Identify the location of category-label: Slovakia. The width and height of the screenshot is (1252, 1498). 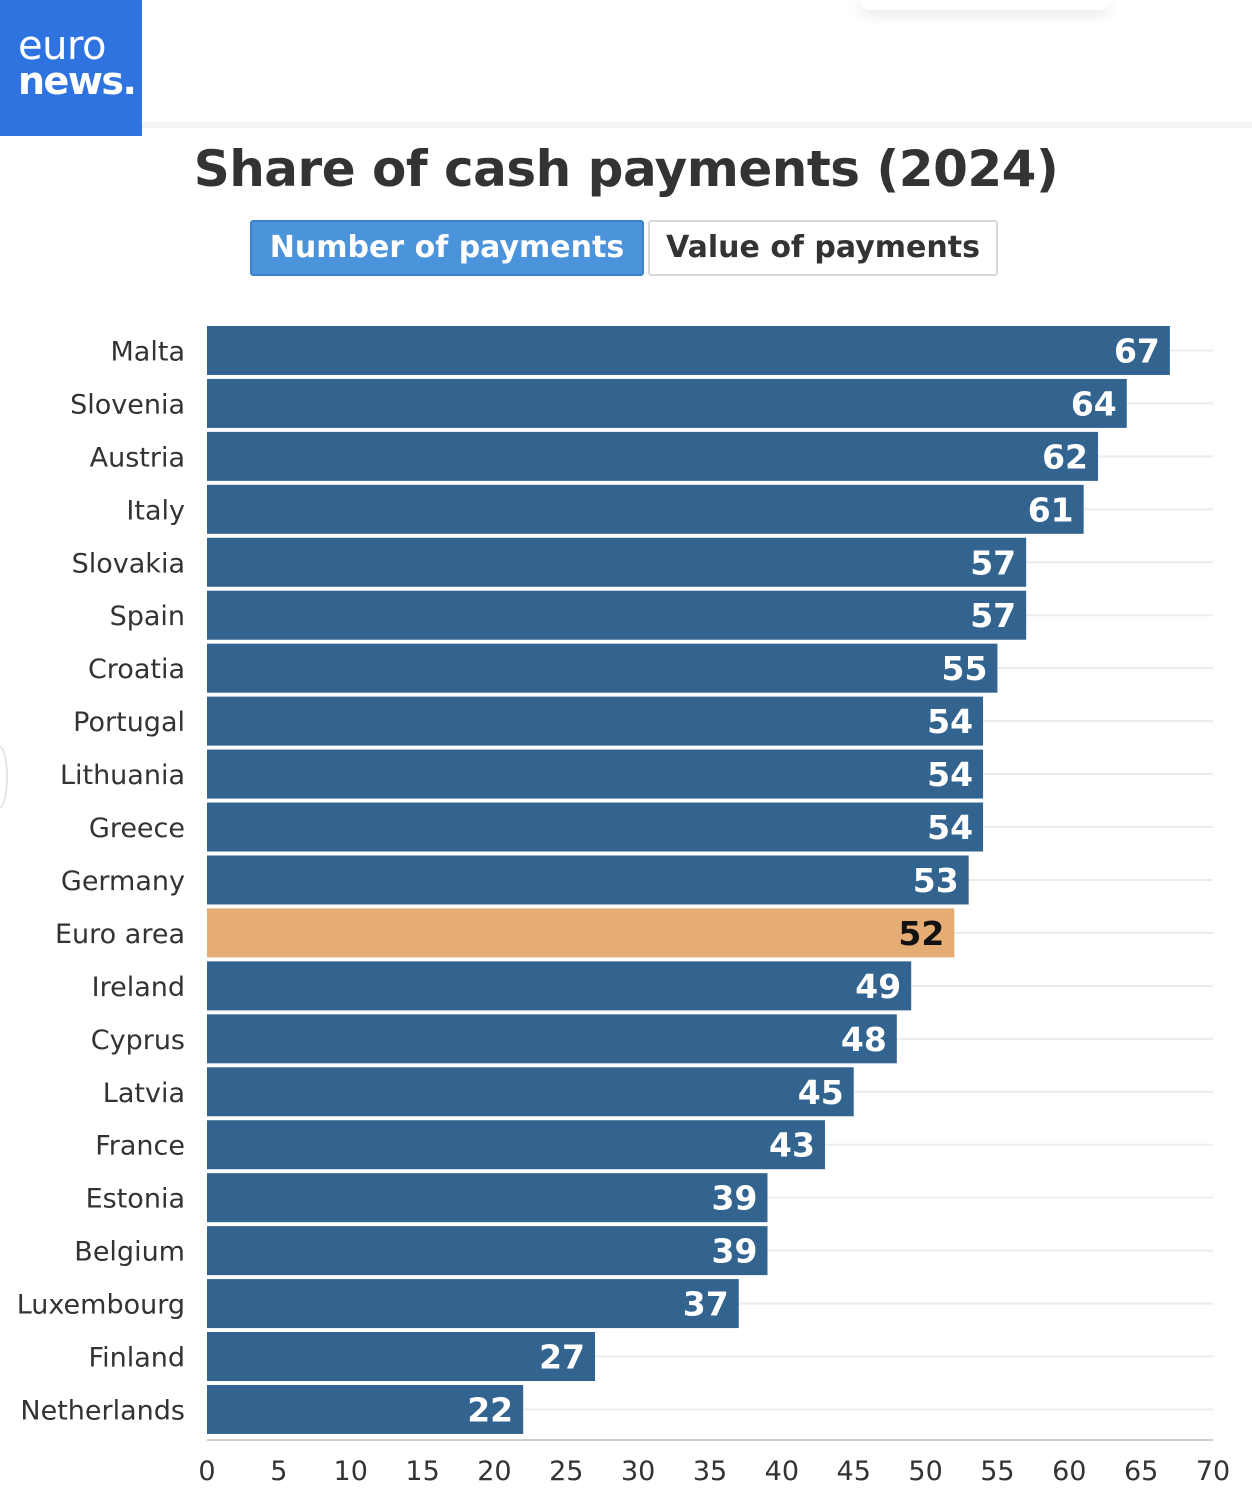
(128, 563).